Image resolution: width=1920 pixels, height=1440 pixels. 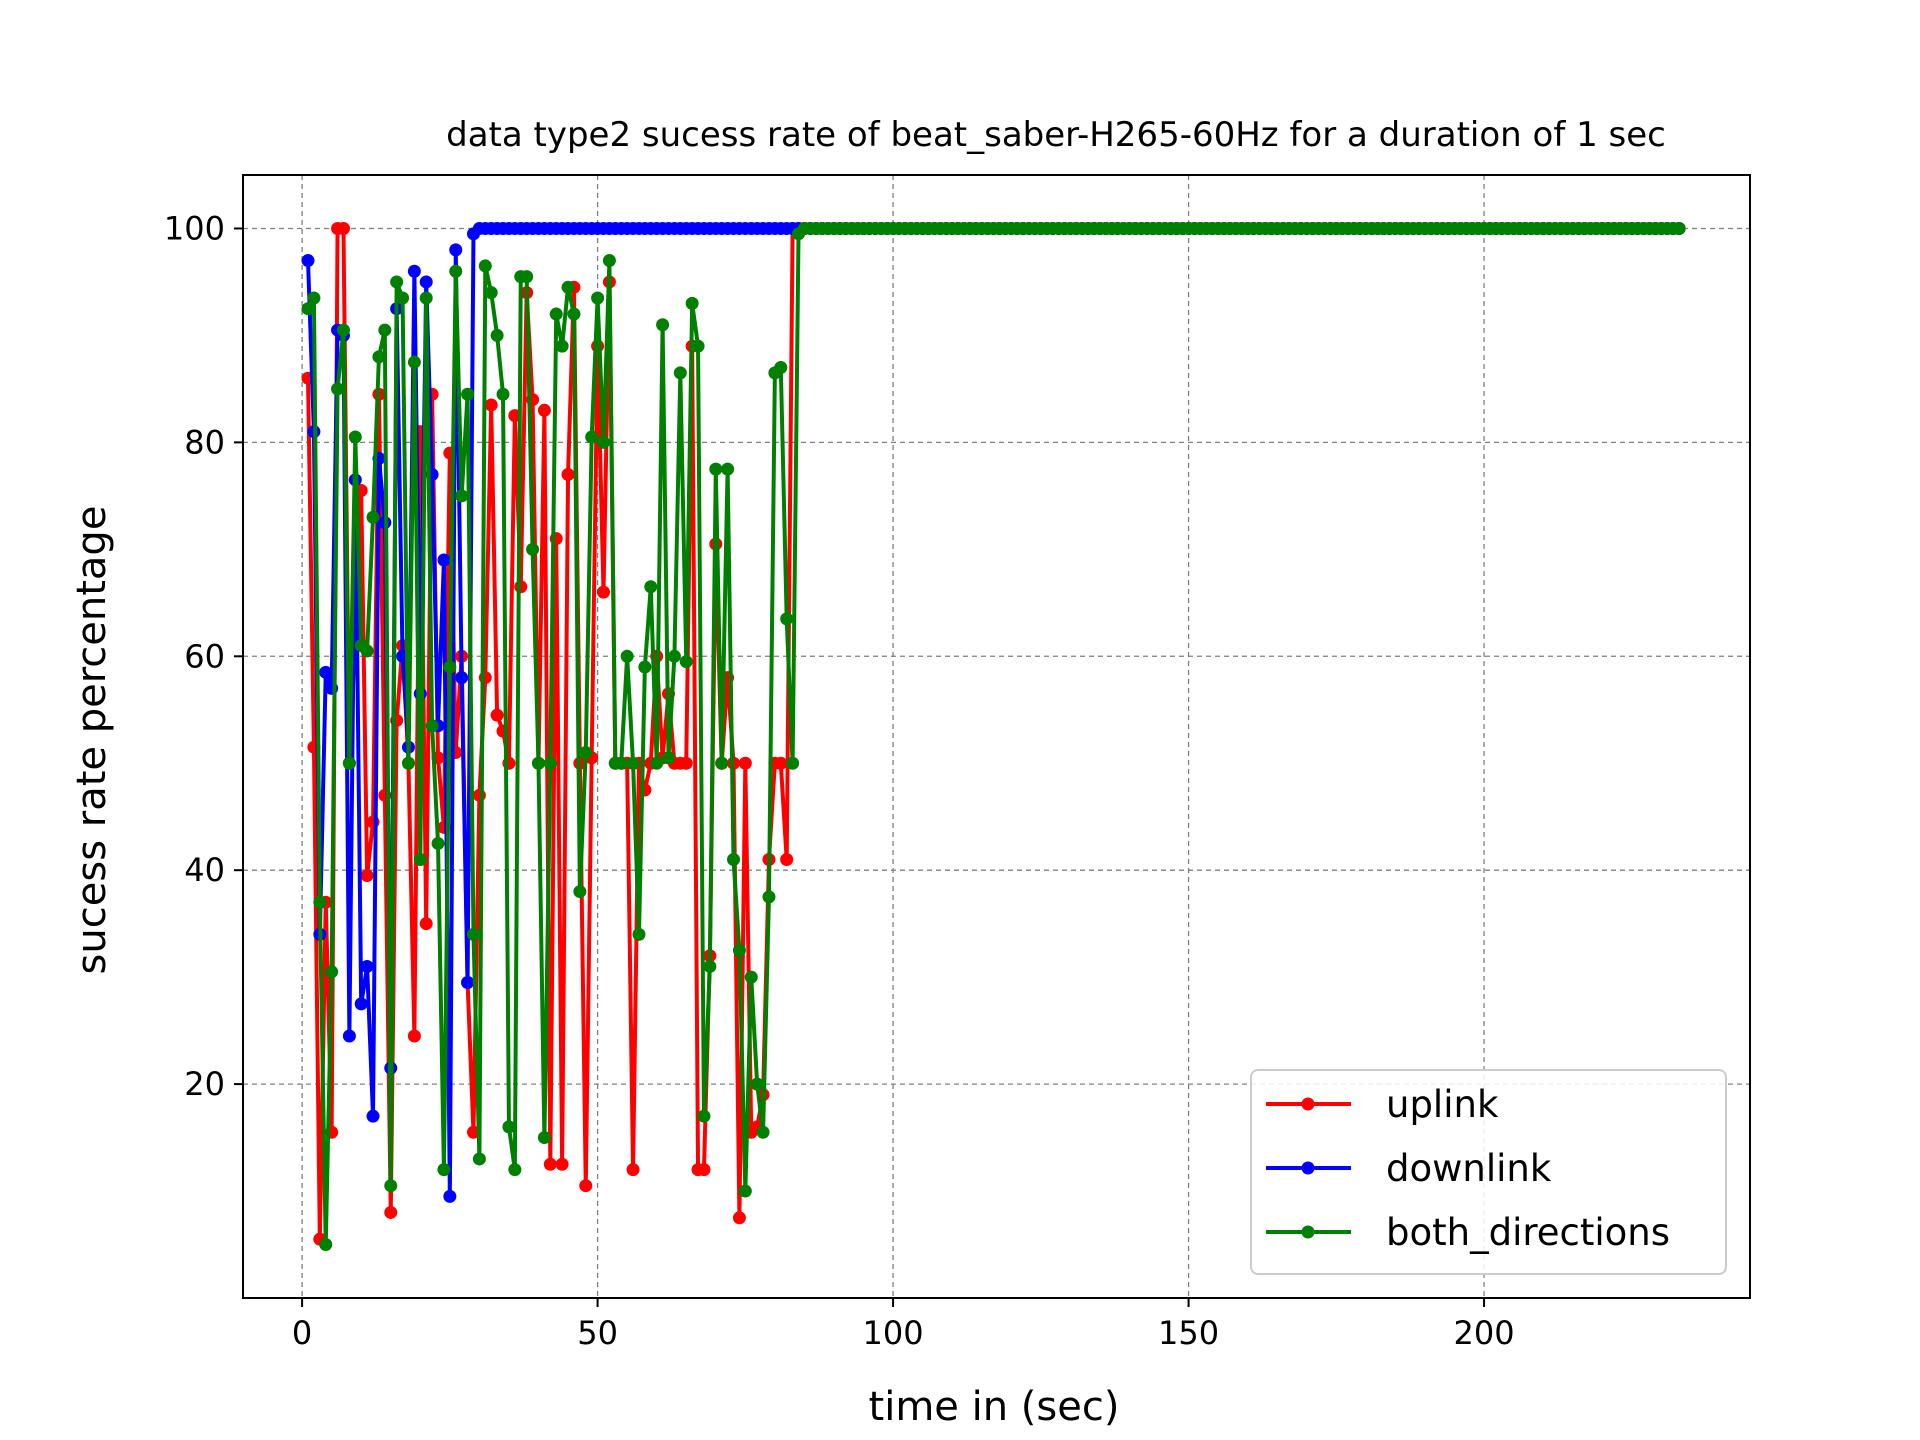 I want to click on legend-marker-both_directions, so click(x=1308, y=1232).